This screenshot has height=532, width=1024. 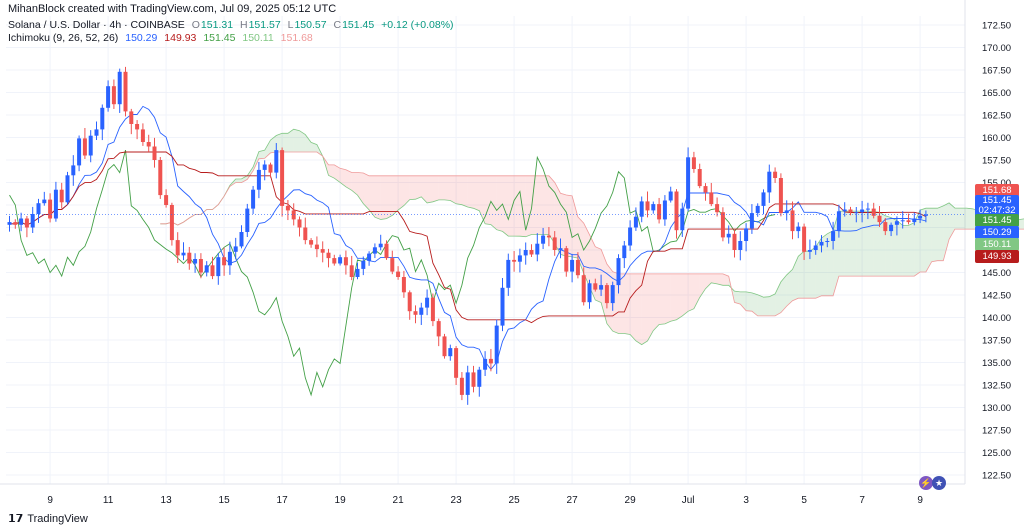 I want to click on time-tick-label: 5, so click(x=804, y=500).